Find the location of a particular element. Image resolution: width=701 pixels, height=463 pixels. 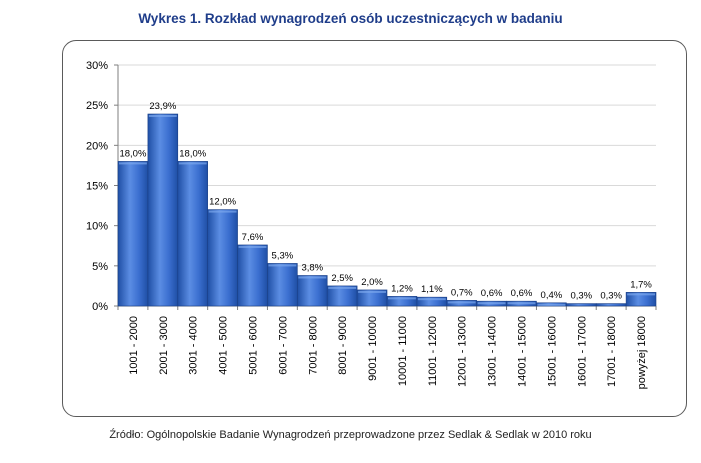

x-tick-label: 13001 - 14000 is located at coordinates (493, 351).